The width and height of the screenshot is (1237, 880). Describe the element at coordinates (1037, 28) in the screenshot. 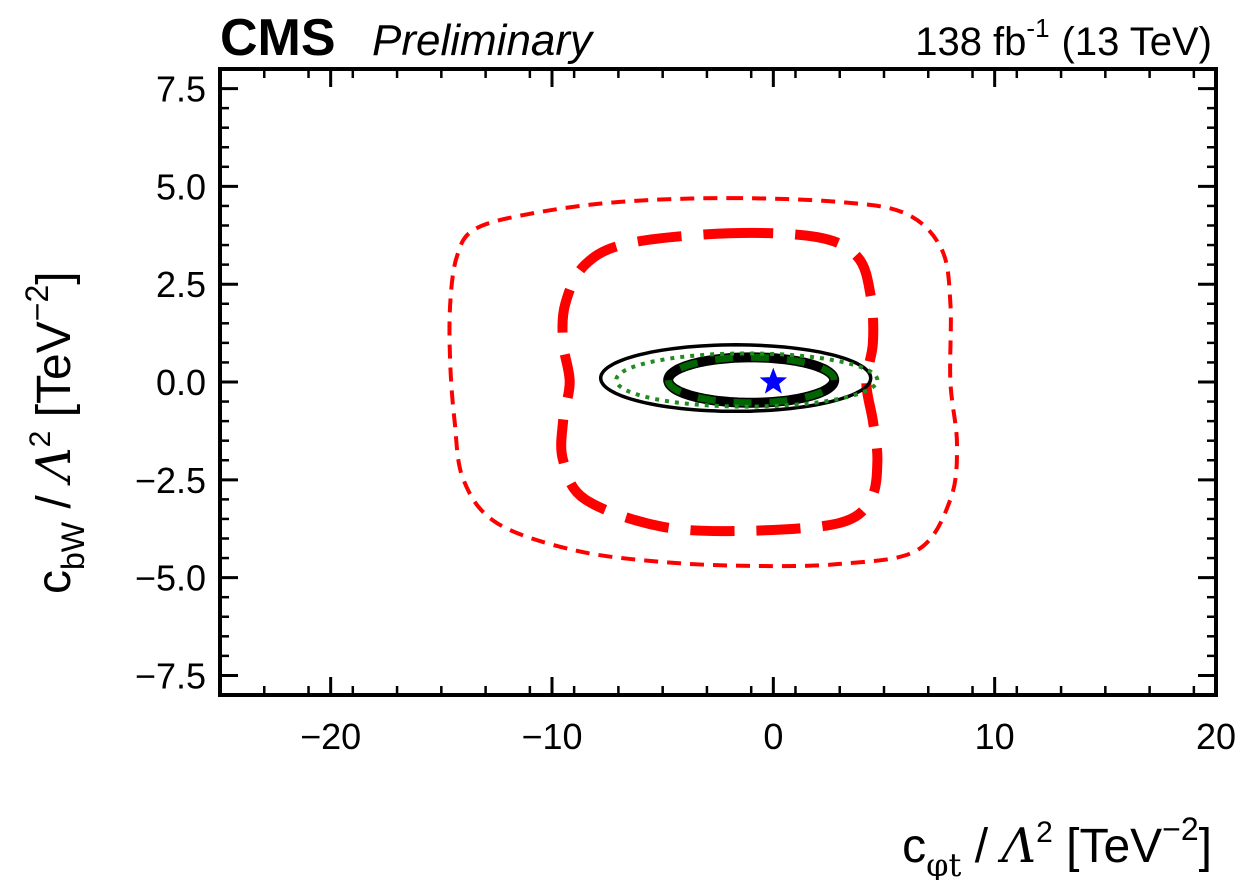

I see `lumi-exponent: -1` at that location.